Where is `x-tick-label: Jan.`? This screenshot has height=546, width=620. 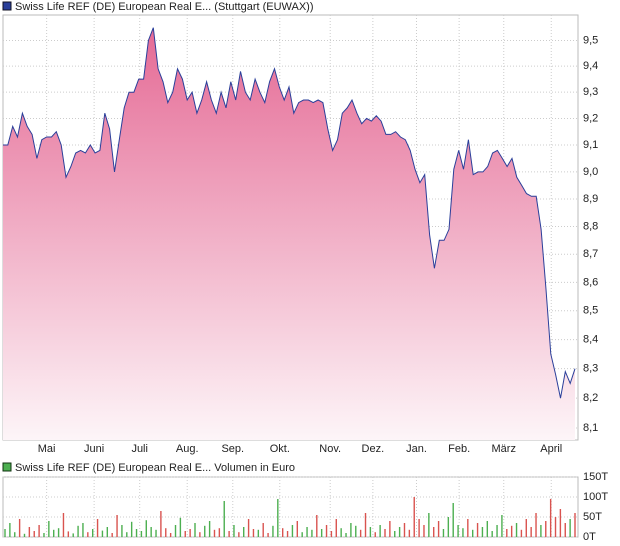 x-tick-label: Jan. is located at coordinates (416, 449).